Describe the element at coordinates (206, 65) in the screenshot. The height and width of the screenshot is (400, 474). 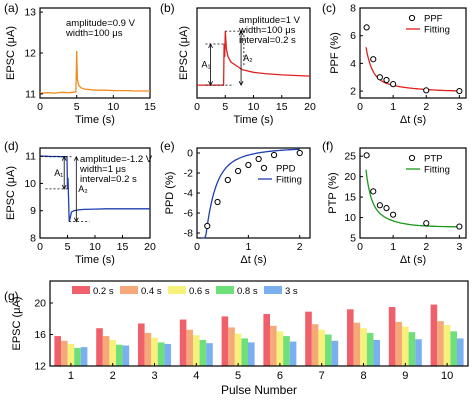
I see `annotation: A₁` at that location.